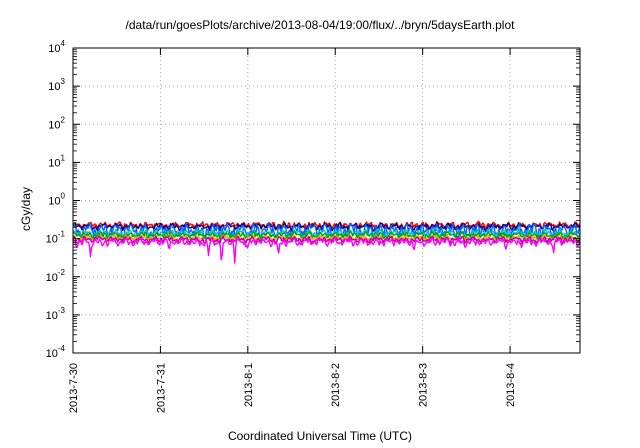 The image size is (640, 448). I want to click on y-tick-label: 10², so click(56, 123).